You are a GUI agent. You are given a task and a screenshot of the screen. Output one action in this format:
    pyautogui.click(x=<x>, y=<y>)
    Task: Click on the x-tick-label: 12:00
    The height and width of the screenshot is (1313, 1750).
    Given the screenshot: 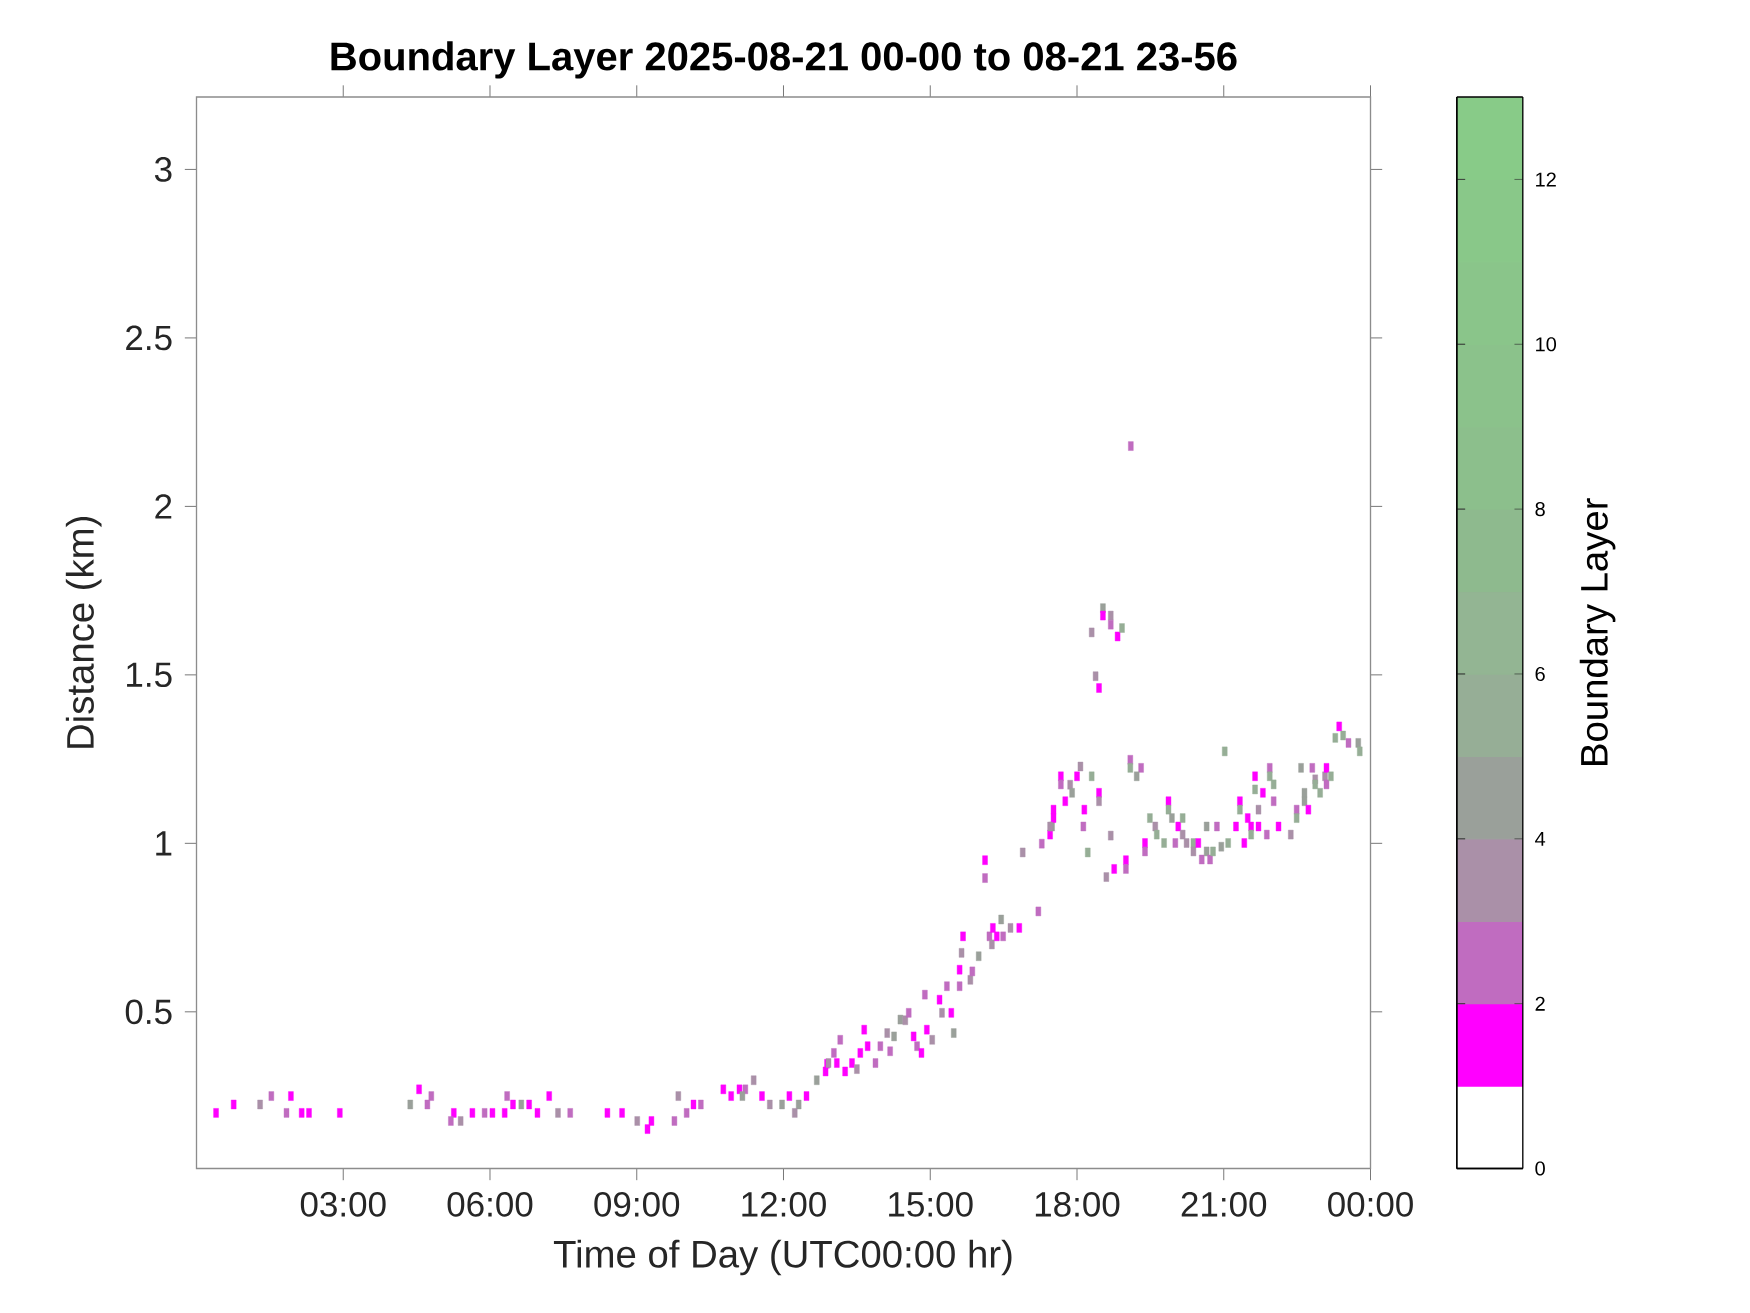 What is the action you would take?
    pyautogui.click(x=784, y=1204)
    